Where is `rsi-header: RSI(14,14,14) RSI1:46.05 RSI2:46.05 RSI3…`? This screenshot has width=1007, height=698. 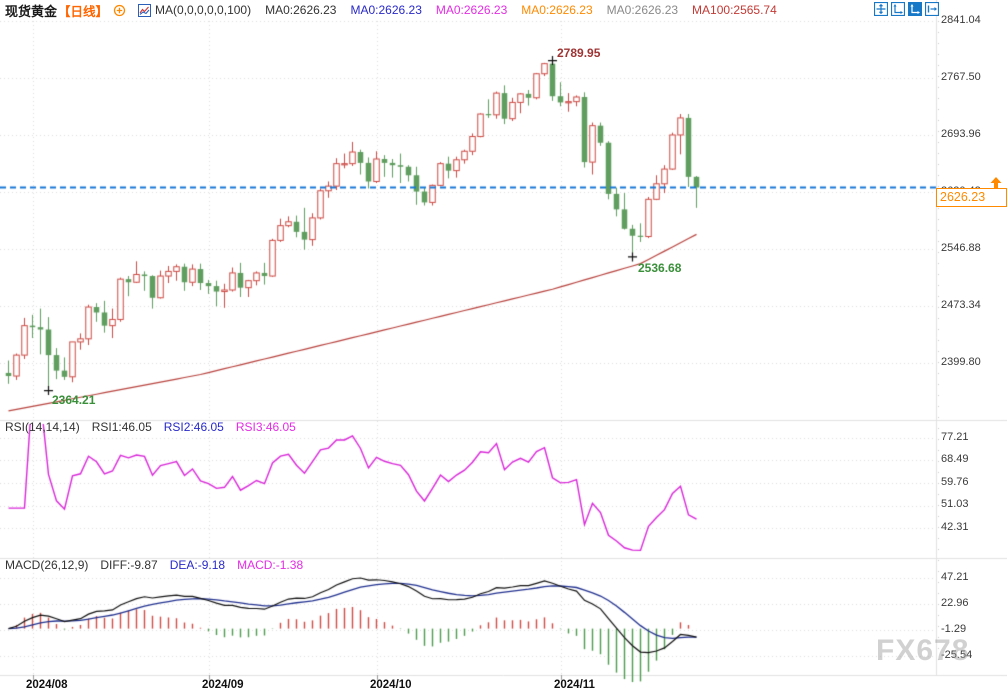 rsi-header: RSI(14,14,14) RSI1:46.05 RSI2:46.05 RSI3… is located at coordinates (150, 427).